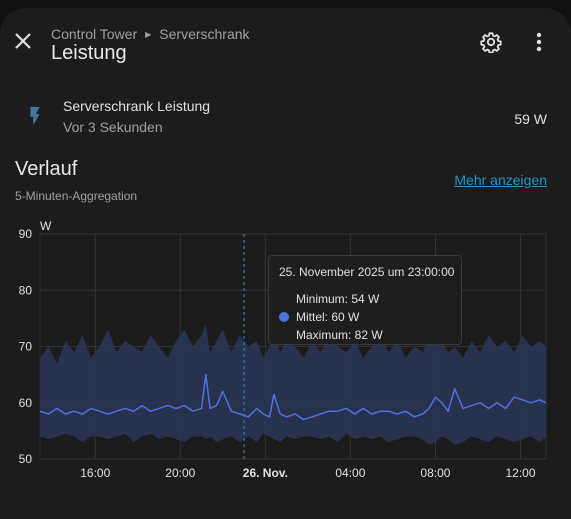 The image size is (571, 519). I want to click on show-more-link: Mehr anzeigen, so click(500, 180).